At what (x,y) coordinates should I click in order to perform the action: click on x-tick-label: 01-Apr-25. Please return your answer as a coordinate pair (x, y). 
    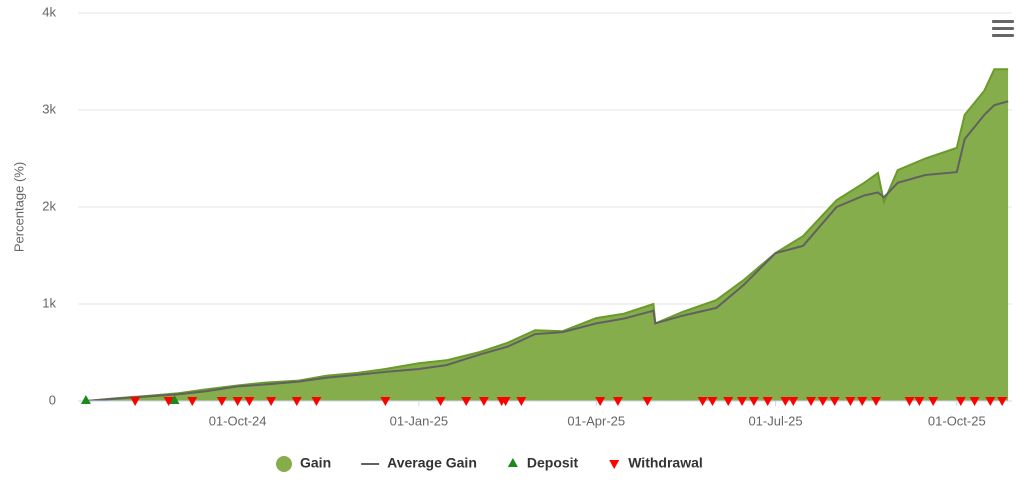
    Looking at the image, I should click on (596, 420).